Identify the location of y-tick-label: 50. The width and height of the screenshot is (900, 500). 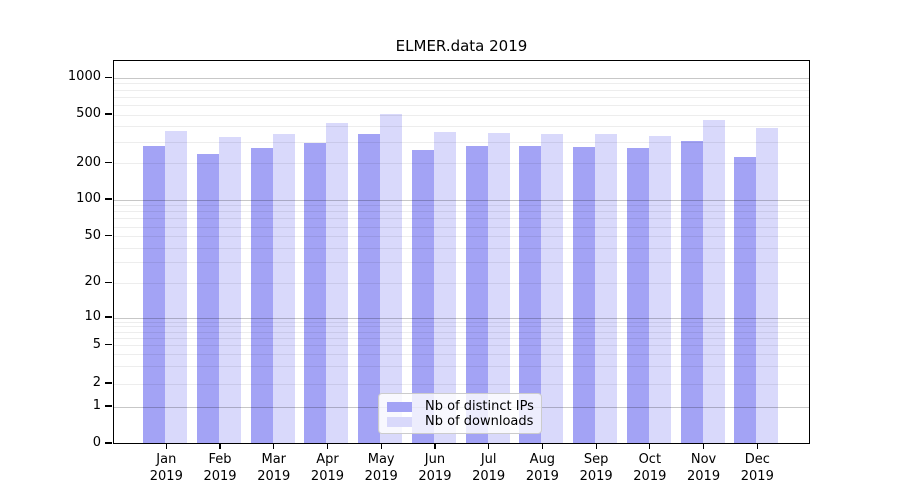
(92, 235).